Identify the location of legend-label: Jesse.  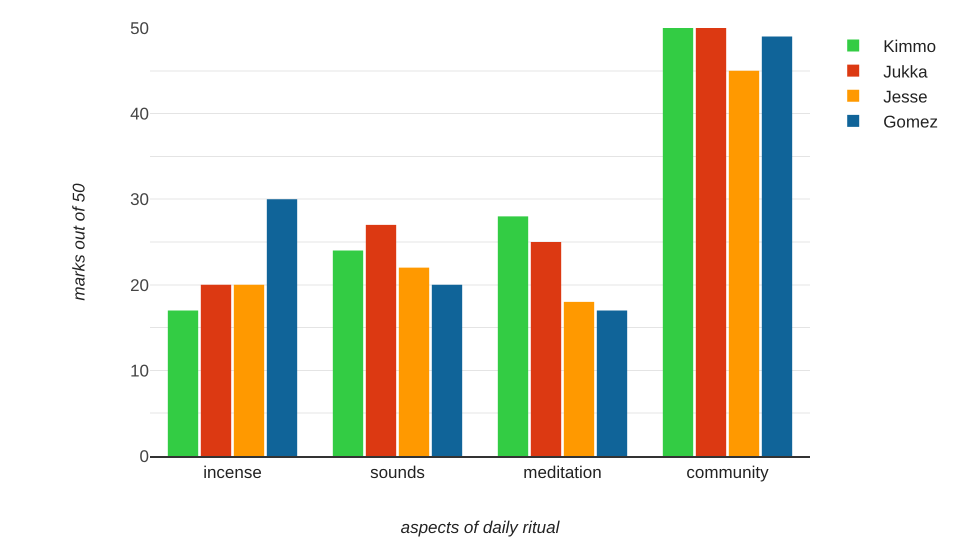
(905, 96).